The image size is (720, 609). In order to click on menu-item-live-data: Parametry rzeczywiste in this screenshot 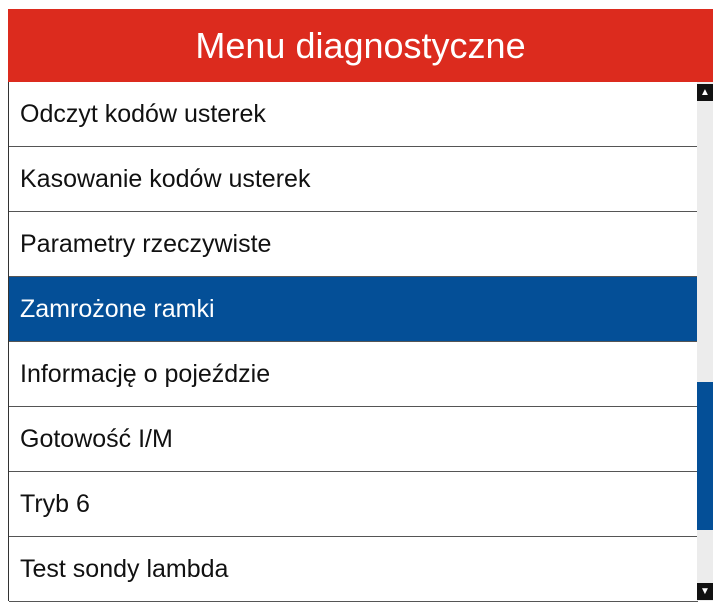, I will do `click(353, 244)`.